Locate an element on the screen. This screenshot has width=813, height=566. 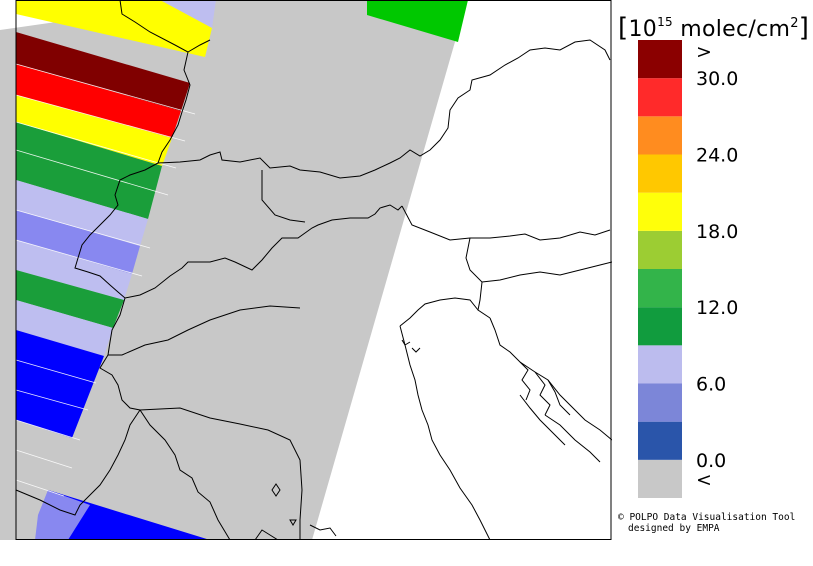
legend-unit-close-bracket: ] is located at coordinates (804, 28).